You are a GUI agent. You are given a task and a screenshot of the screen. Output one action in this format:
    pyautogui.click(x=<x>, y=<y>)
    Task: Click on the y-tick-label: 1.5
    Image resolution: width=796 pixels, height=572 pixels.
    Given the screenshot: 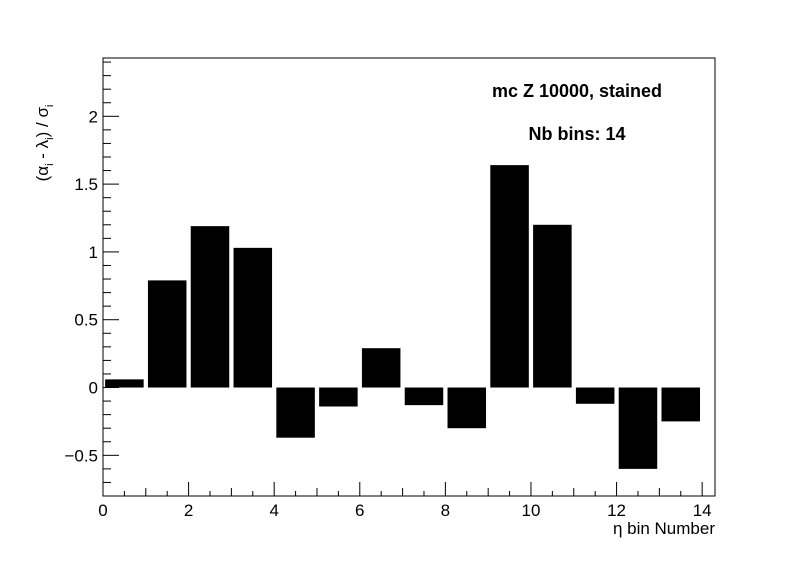 What is the action you would take?
    pyautogui.click(x=86, y=184)
    